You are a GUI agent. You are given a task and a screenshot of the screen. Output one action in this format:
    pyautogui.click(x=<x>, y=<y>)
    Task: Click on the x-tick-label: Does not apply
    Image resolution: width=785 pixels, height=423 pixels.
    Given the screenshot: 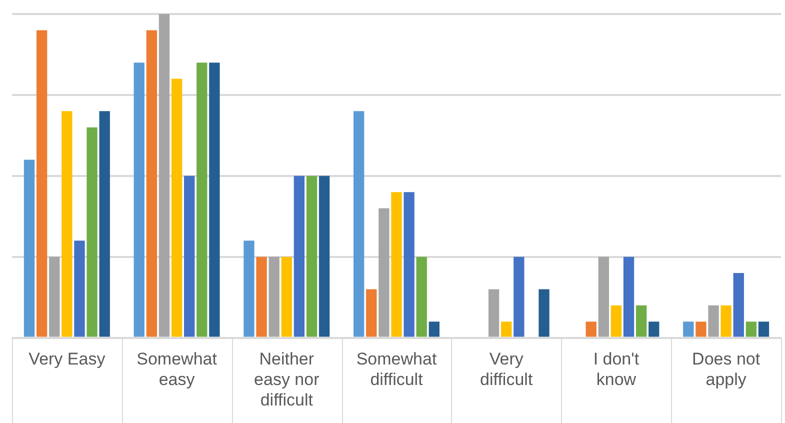 What is the action you would take?
    pyautogui.click(x=726, y=370)
    